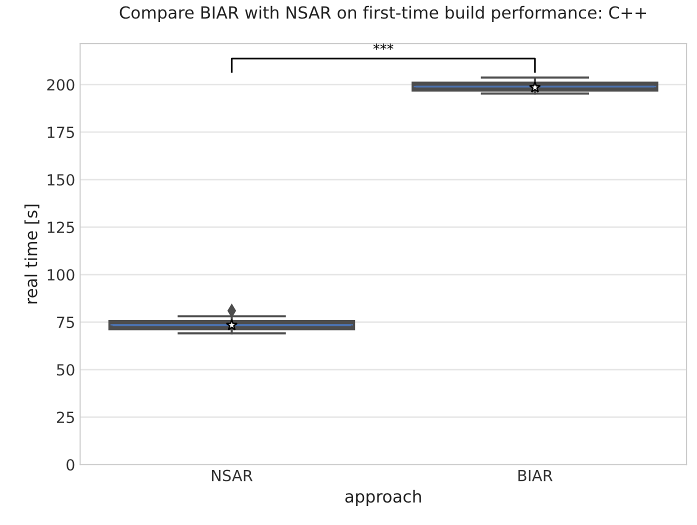 The image size is (697, 525). What do you see at coordinates (61, 275) in the screenshot?
I see `y-tick-label: 100` at bounding box center [61, 275].